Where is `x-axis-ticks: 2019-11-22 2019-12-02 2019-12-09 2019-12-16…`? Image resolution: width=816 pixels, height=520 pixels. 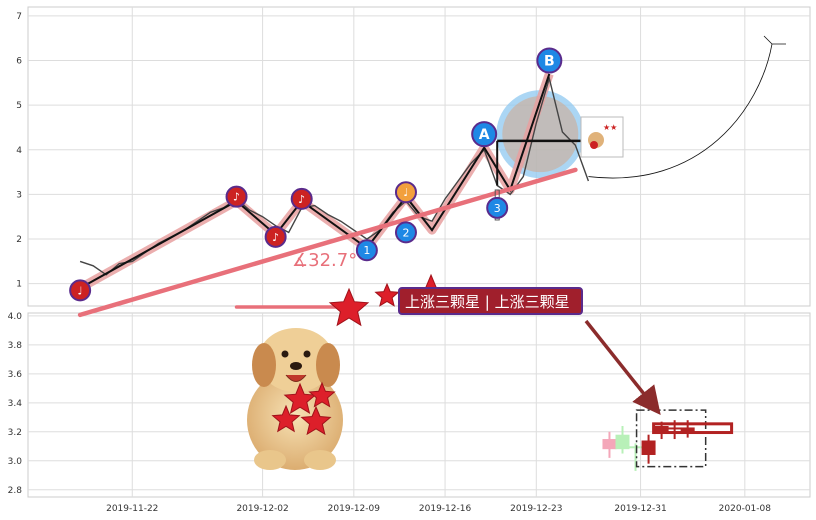 x-axis-ticks: 2019-11-22 2019-12-02 2019-12-09 2019-12-16… is located at coordinates (438, 509).